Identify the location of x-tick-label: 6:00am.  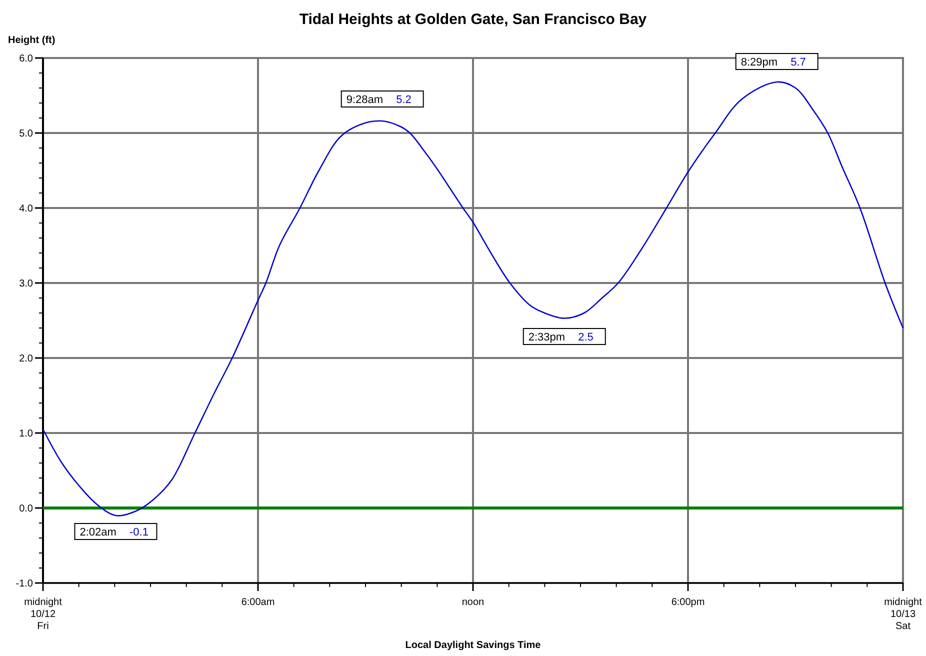
(258, 602).